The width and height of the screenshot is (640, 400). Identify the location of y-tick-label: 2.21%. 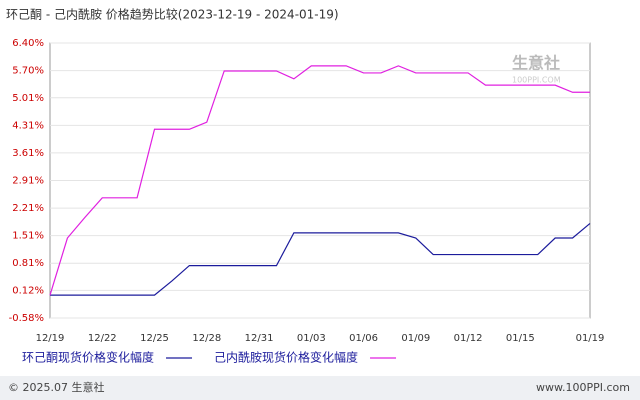
(28, 208).